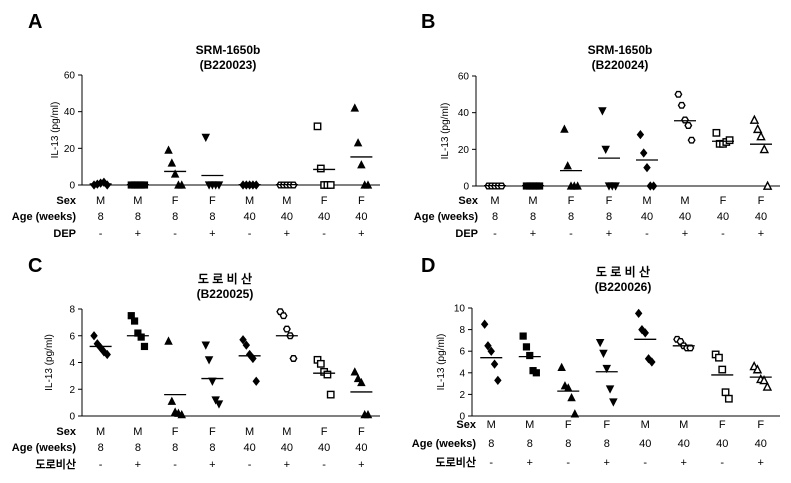 The width and height of the screenshot is (791, 483). What do you see at coordinates (456, 462) in the screenshot?
I see `treatment-row-label: 도로비산` at bounding box center [456, 462].